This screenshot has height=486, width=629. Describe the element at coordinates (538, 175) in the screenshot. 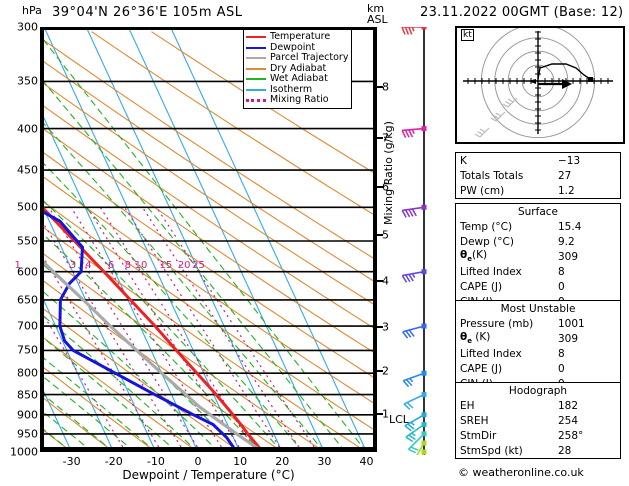

I see `table-row: Totals Totals 27` at that location.